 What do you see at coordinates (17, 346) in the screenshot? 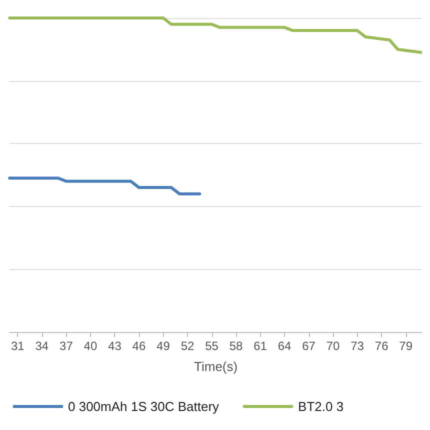
I see `x-tick-label: 31` at bounding box center [17, 346].